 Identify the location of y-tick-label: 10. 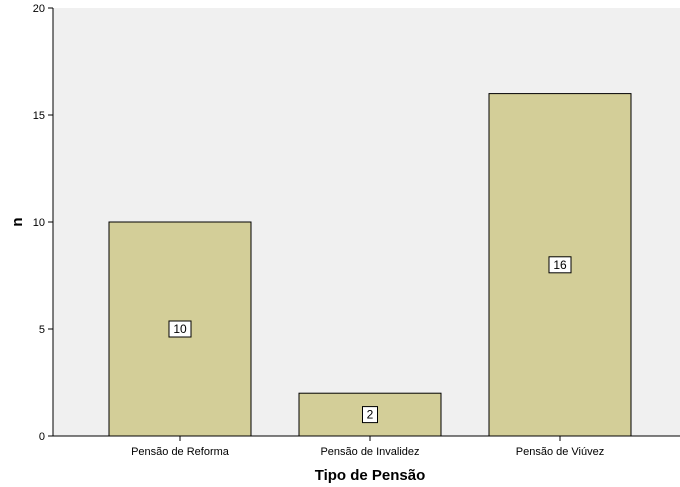
(39, 223).